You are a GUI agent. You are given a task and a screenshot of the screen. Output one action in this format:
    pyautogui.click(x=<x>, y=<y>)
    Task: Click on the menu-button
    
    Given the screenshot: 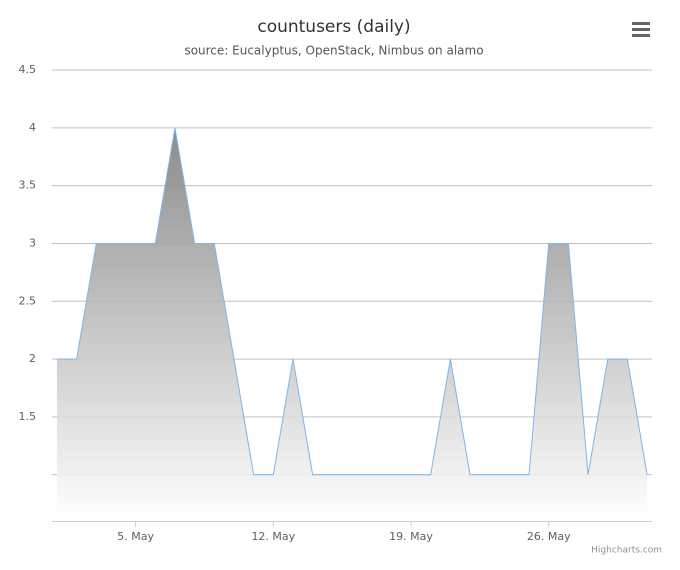 What is the action you would take?
    pyautogui.click(x=641, y=29)
    